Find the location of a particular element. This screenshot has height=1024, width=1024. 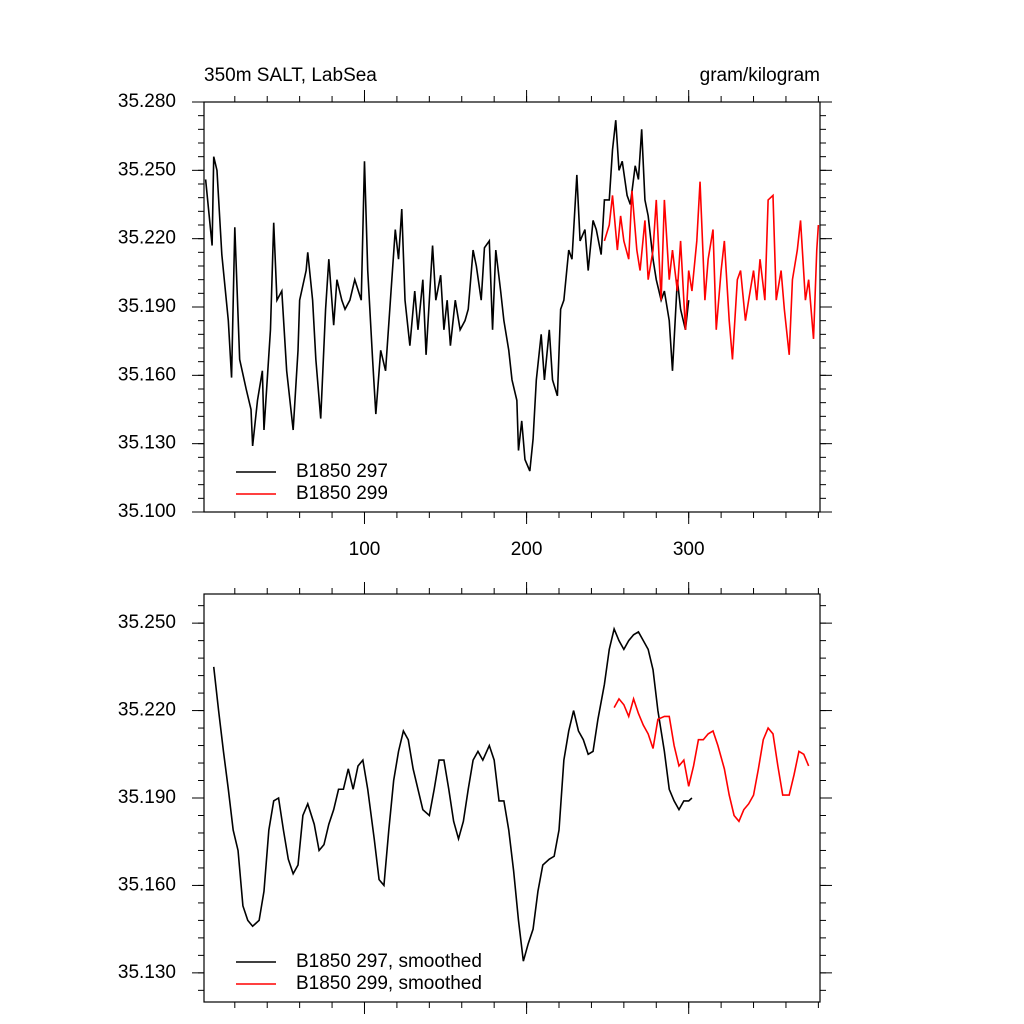

legend-label: B1850 299, smoothed is located at coordinates (389, 983).